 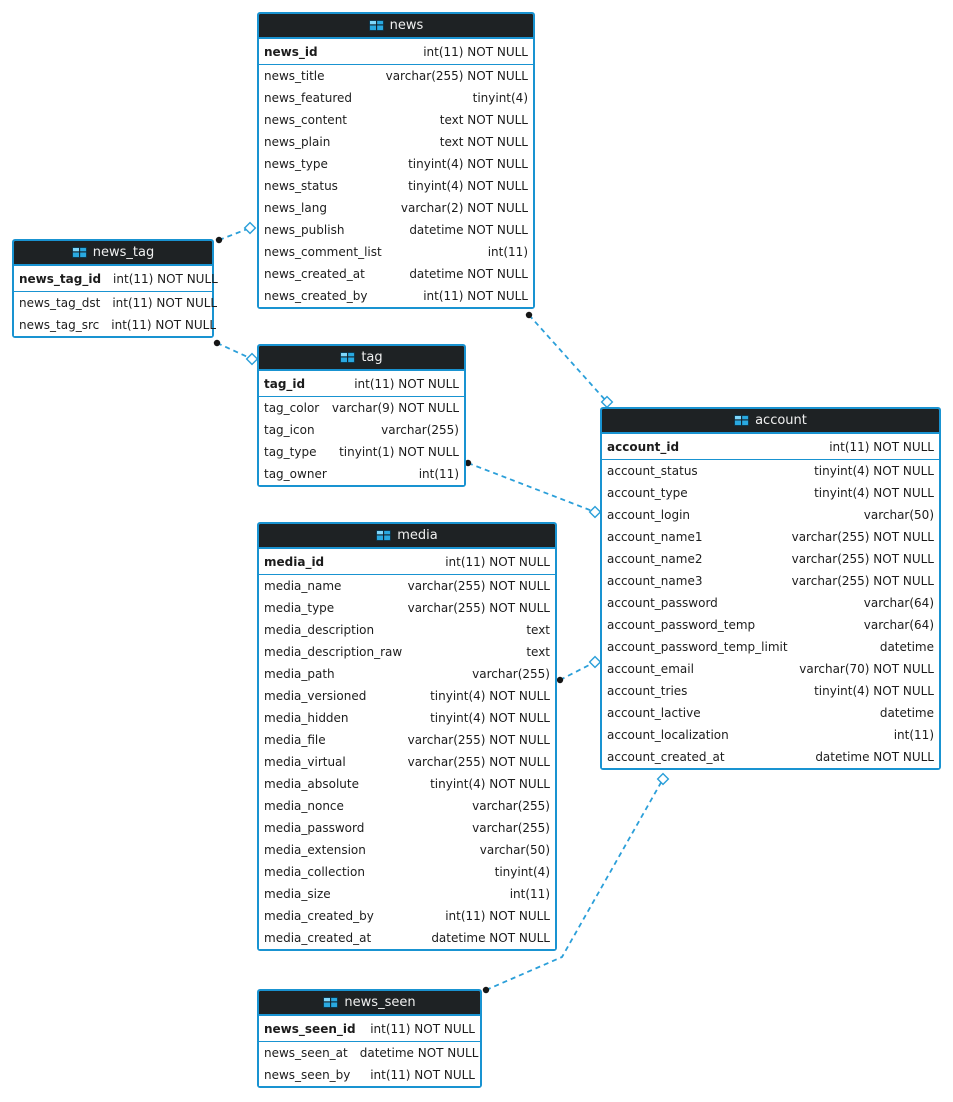 I want to click on field-row-media_nonce: media_nonce varchar(255), so click(x=407, y=806).